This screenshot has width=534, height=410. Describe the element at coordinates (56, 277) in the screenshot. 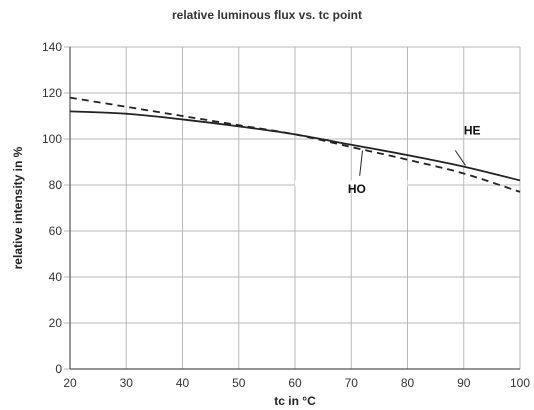

I see `y-tick-label: 40` at that location.